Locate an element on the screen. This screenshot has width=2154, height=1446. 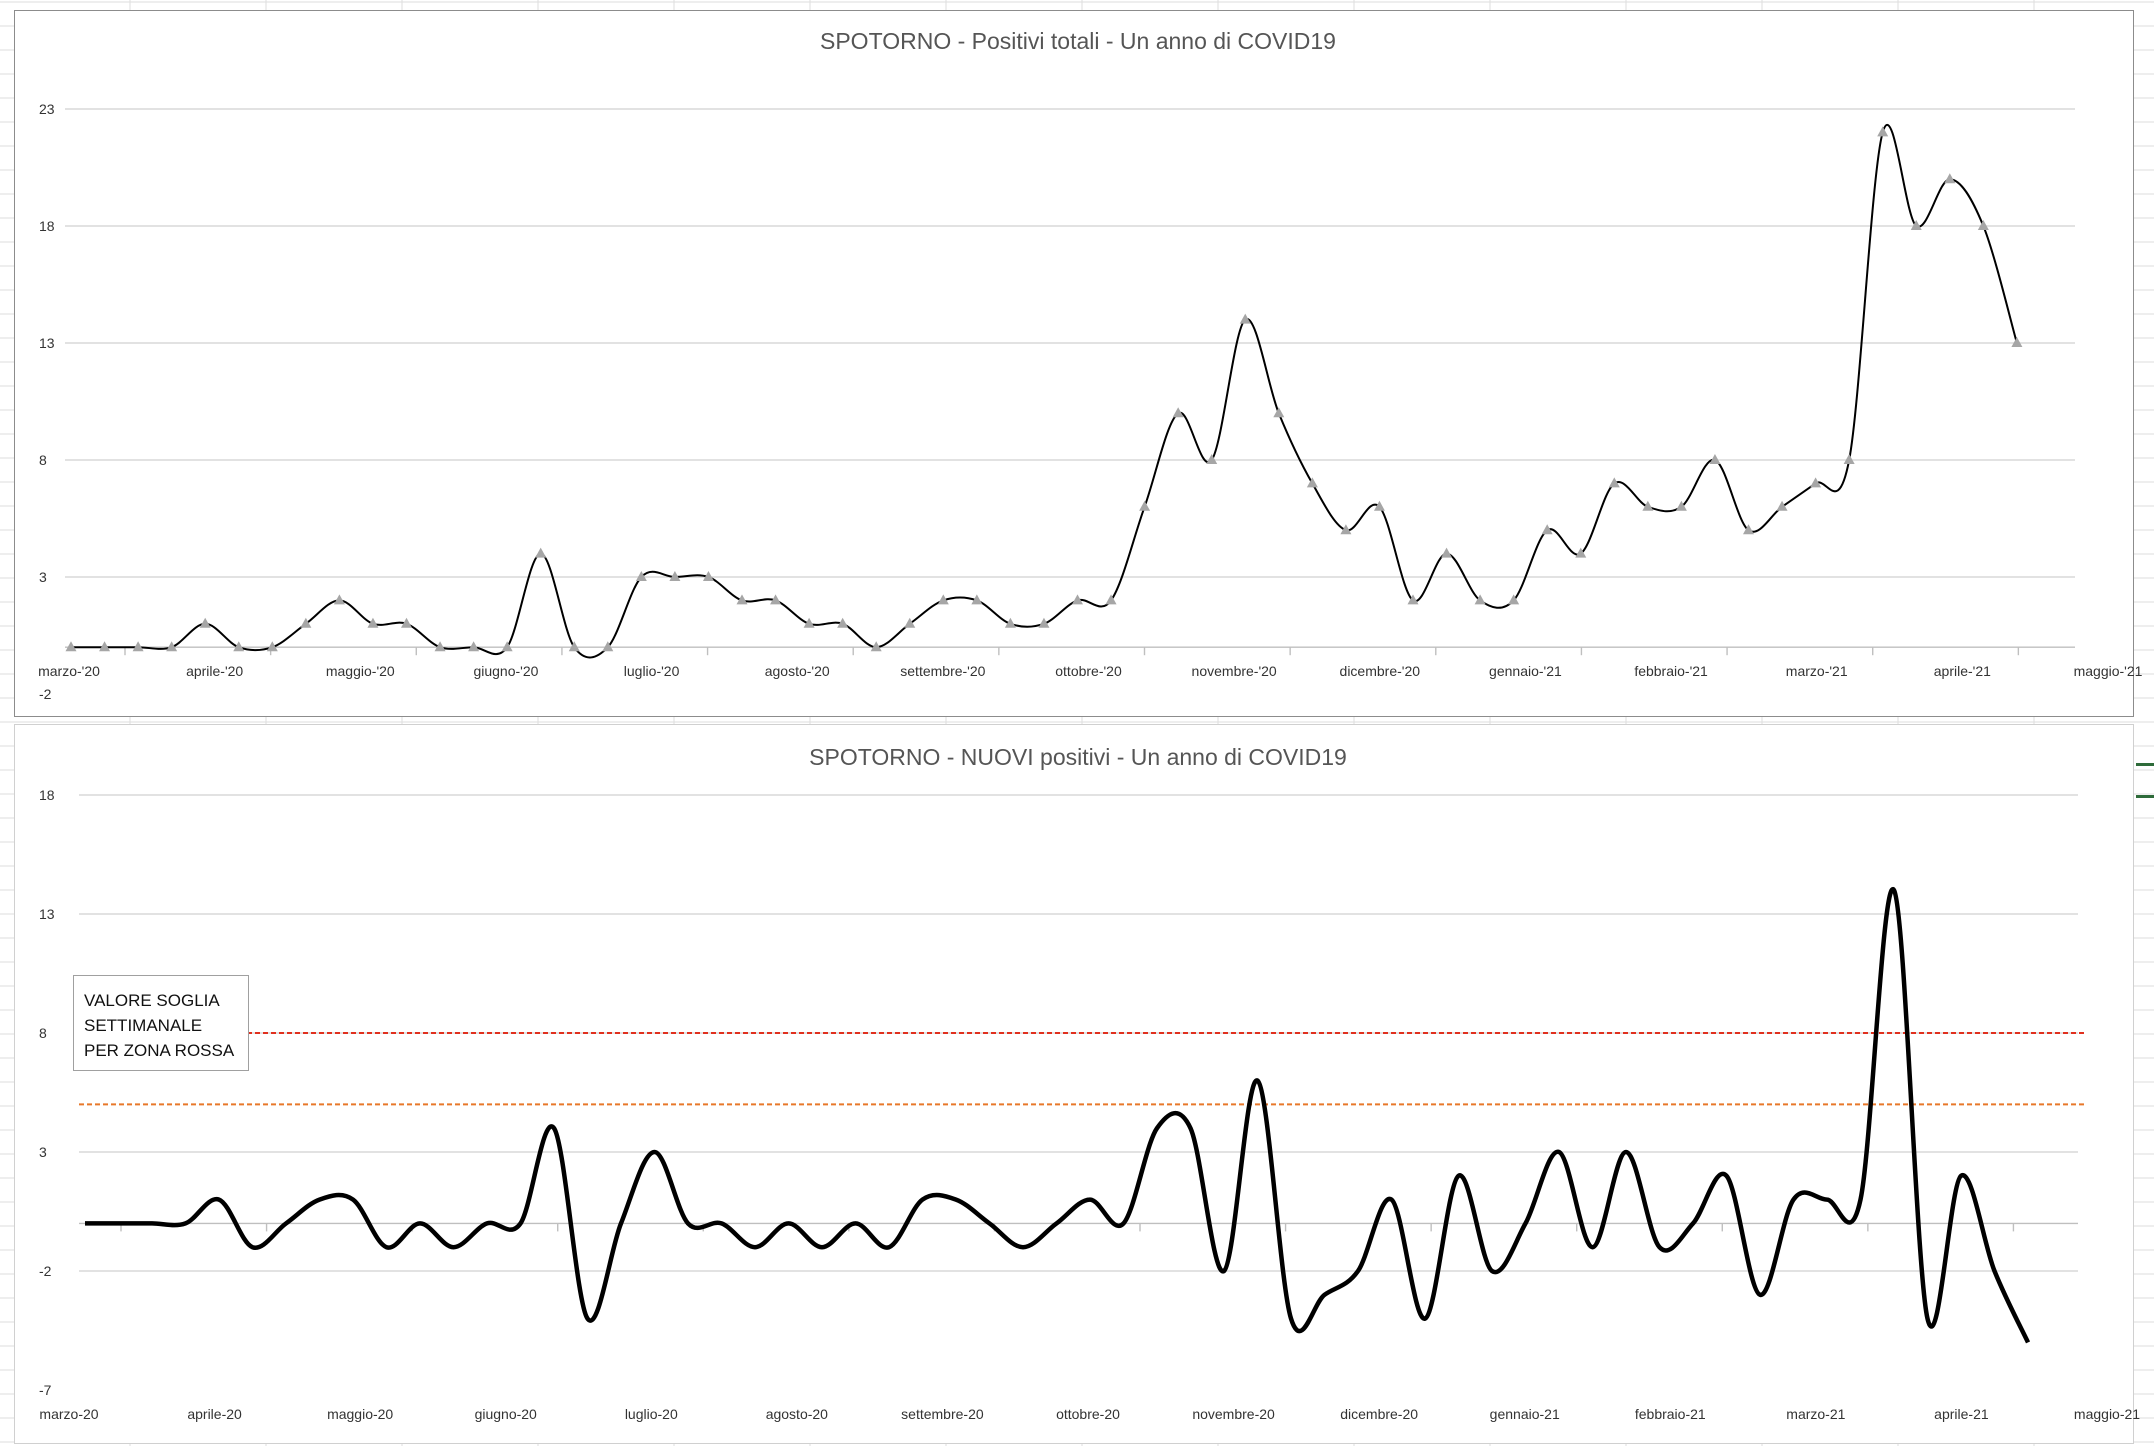
x-tick-label: aprile-'20 is located at coordinates (214, 671).